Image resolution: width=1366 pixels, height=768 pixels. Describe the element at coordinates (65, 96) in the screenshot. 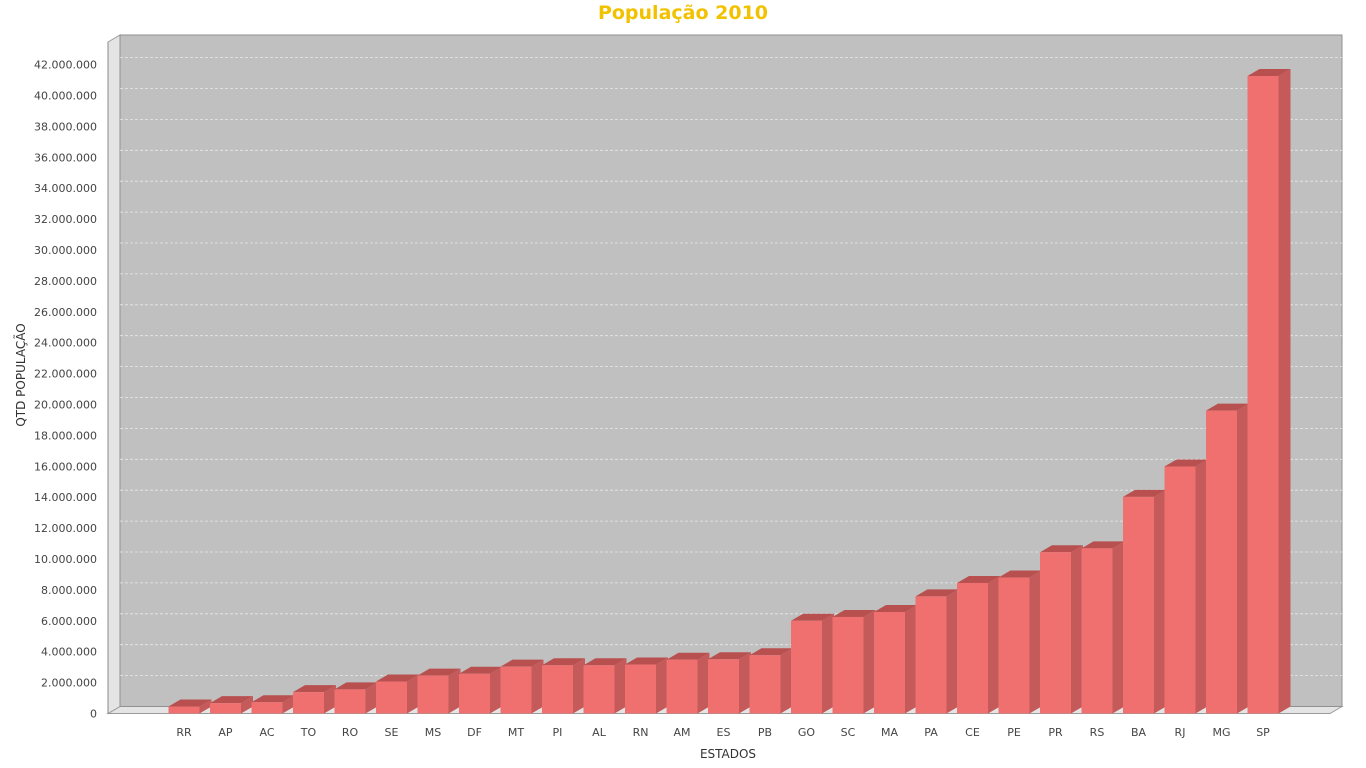

I see `y-tick-label: 40.000.000` at that location.